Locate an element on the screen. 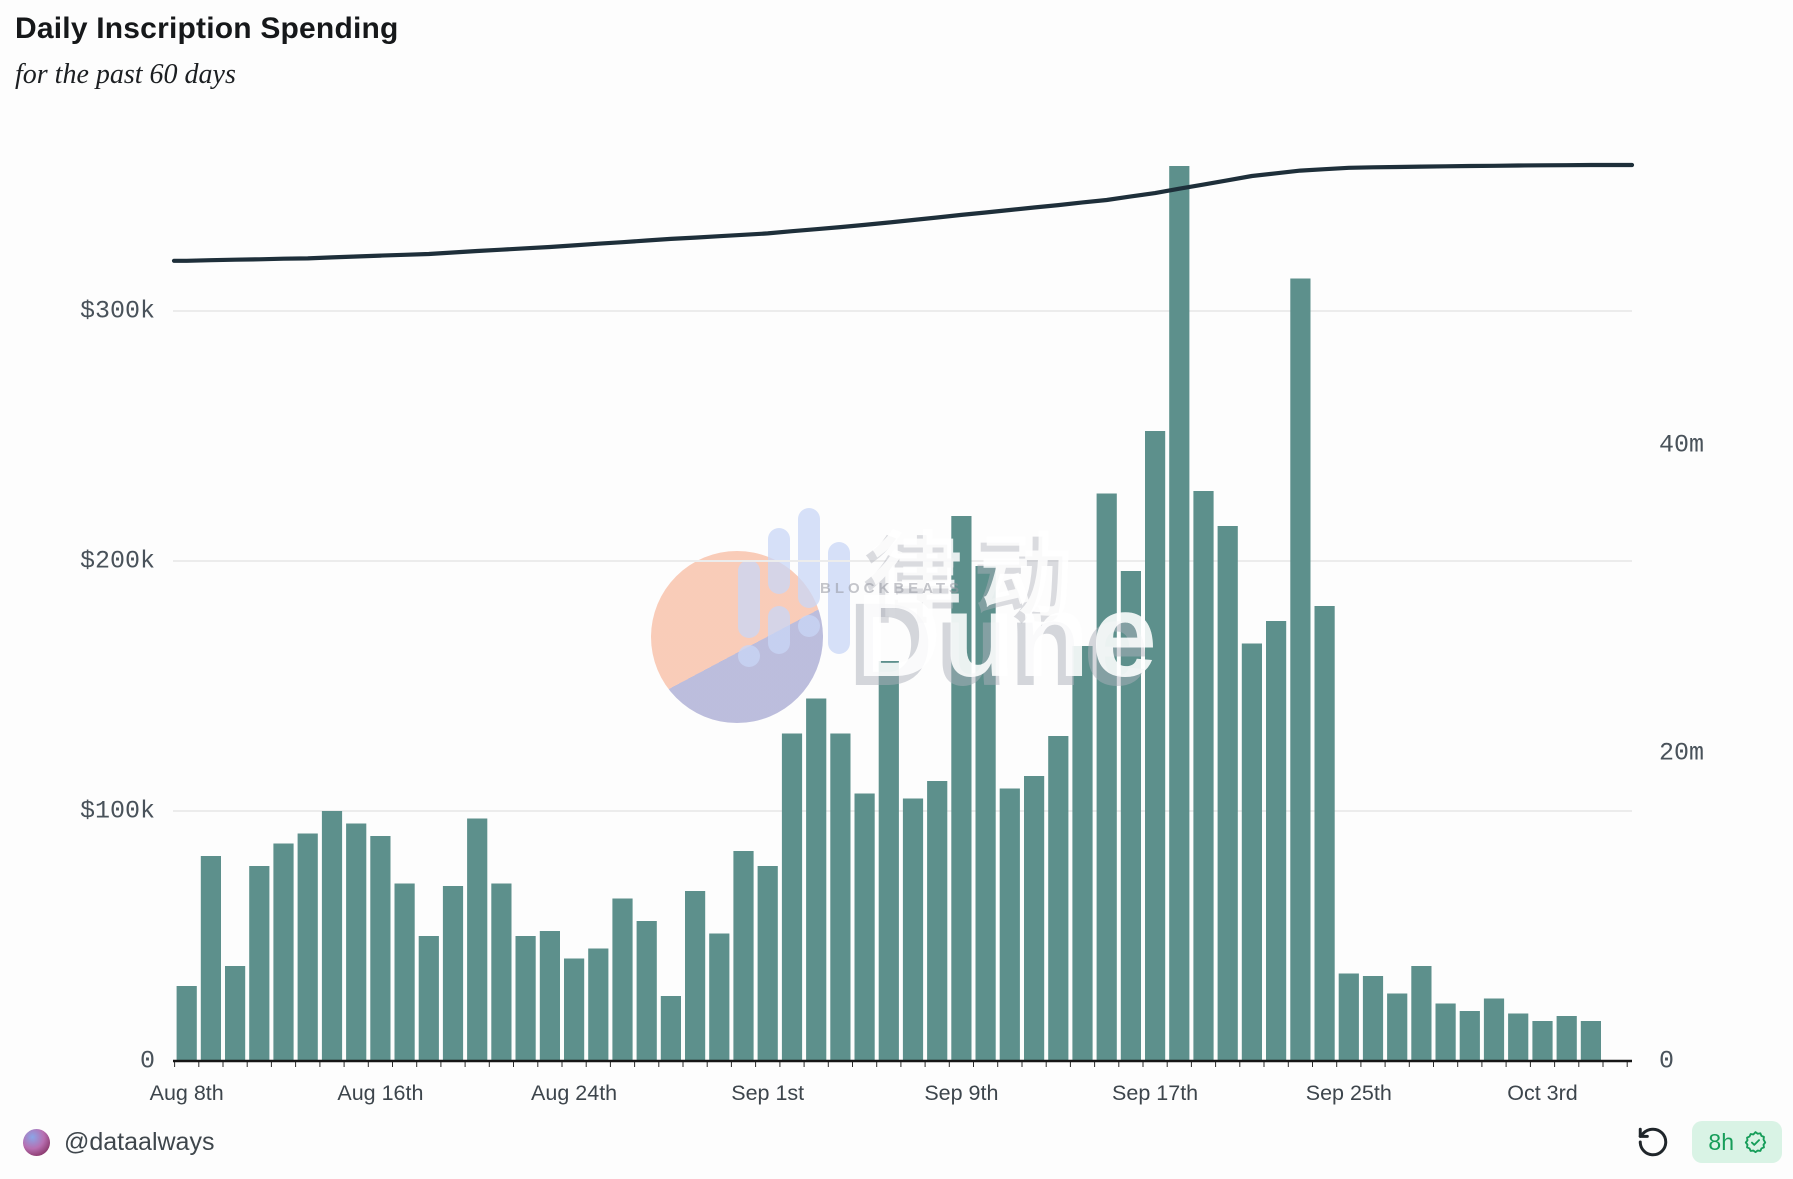  x-axis-label: Aug 8th is located at coordinates (187, 1093).